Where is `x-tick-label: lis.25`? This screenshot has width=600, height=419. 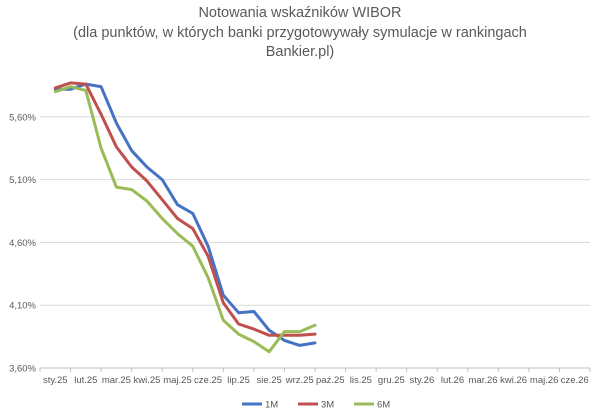
x-tick-label: lis.25 is located at coordinates (361, 380).